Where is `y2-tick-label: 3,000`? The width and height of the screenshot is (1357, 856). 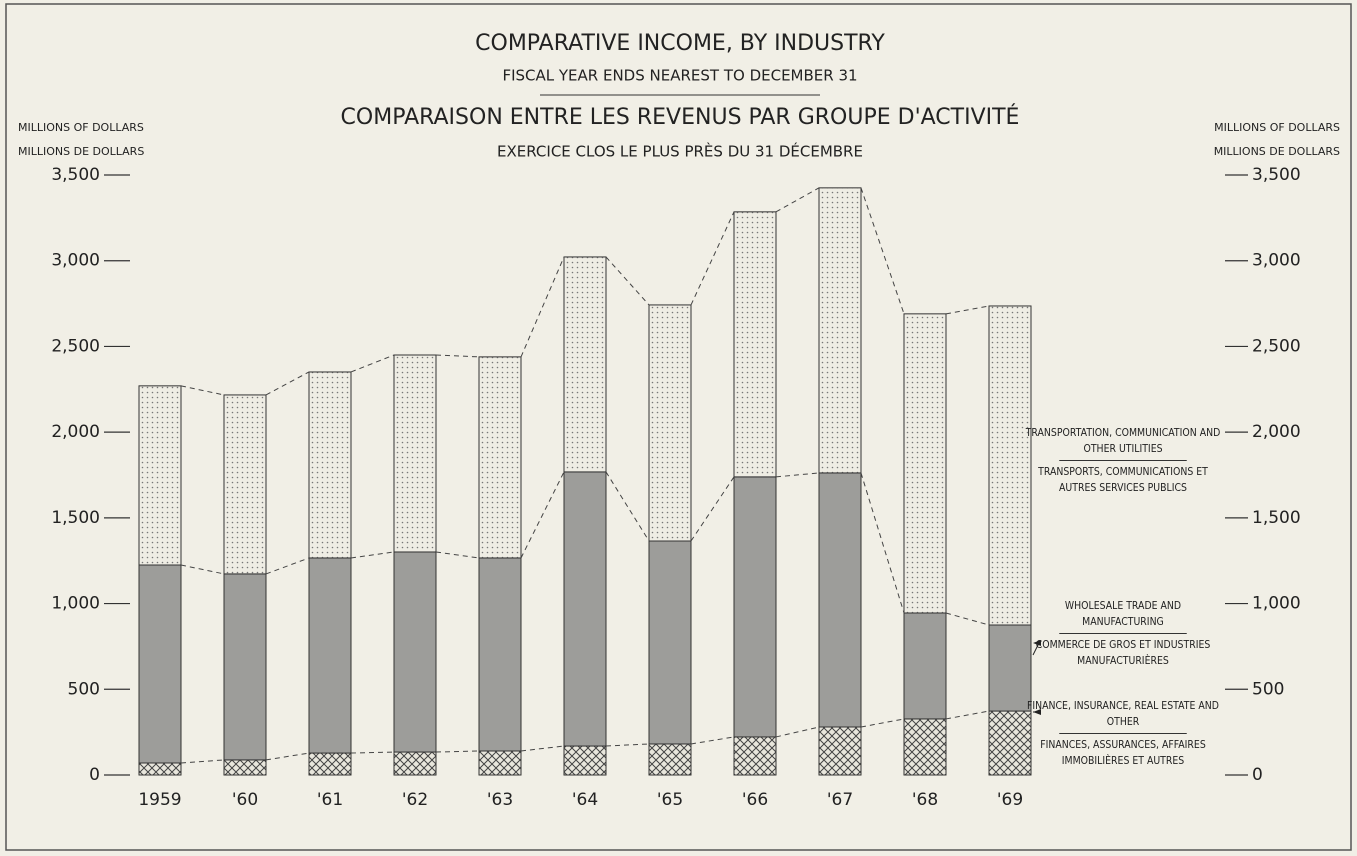
y2-tick-label: 3,000 is located at coordinates (1276, 261).